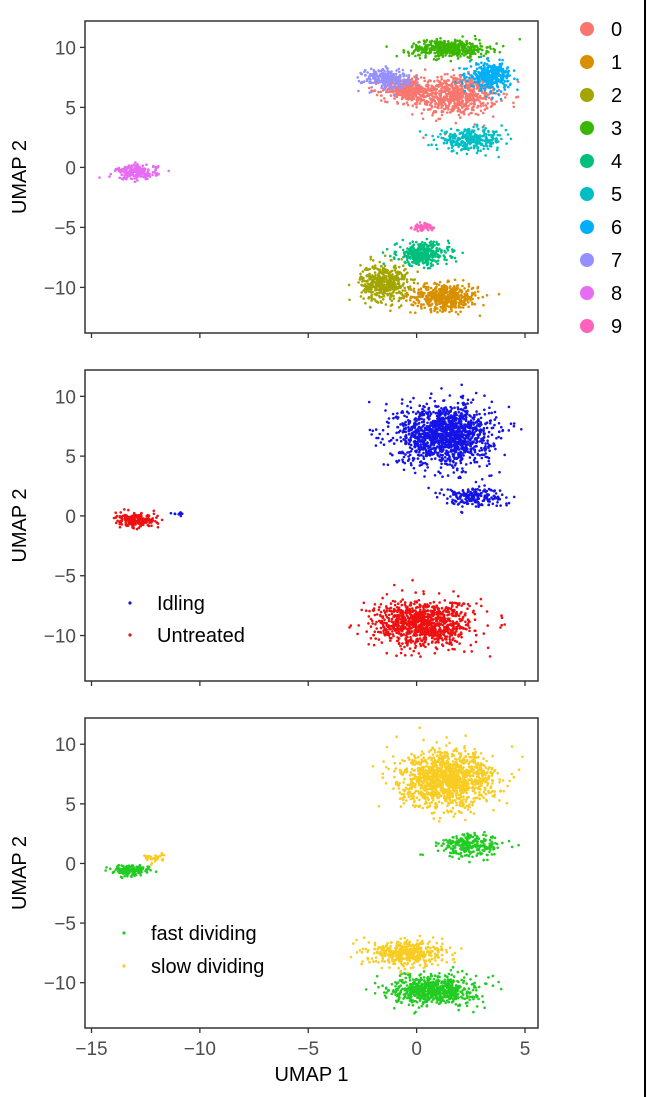 The height and width of the screenshot is (1097, 647). Describe the element at coordinates (445, 298) in the screenshot. I see `series-1-points` at that location.